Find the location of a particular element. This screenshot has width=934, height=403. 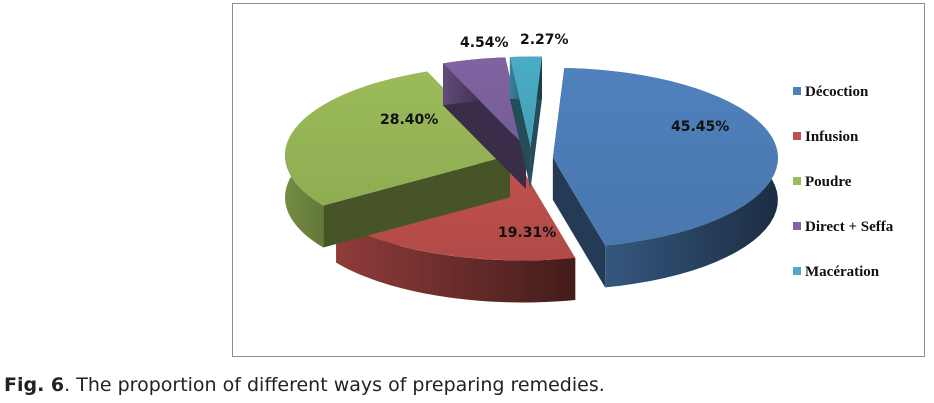

legend-label-4: Direct + Seffa is located at coordinates (849, 227).